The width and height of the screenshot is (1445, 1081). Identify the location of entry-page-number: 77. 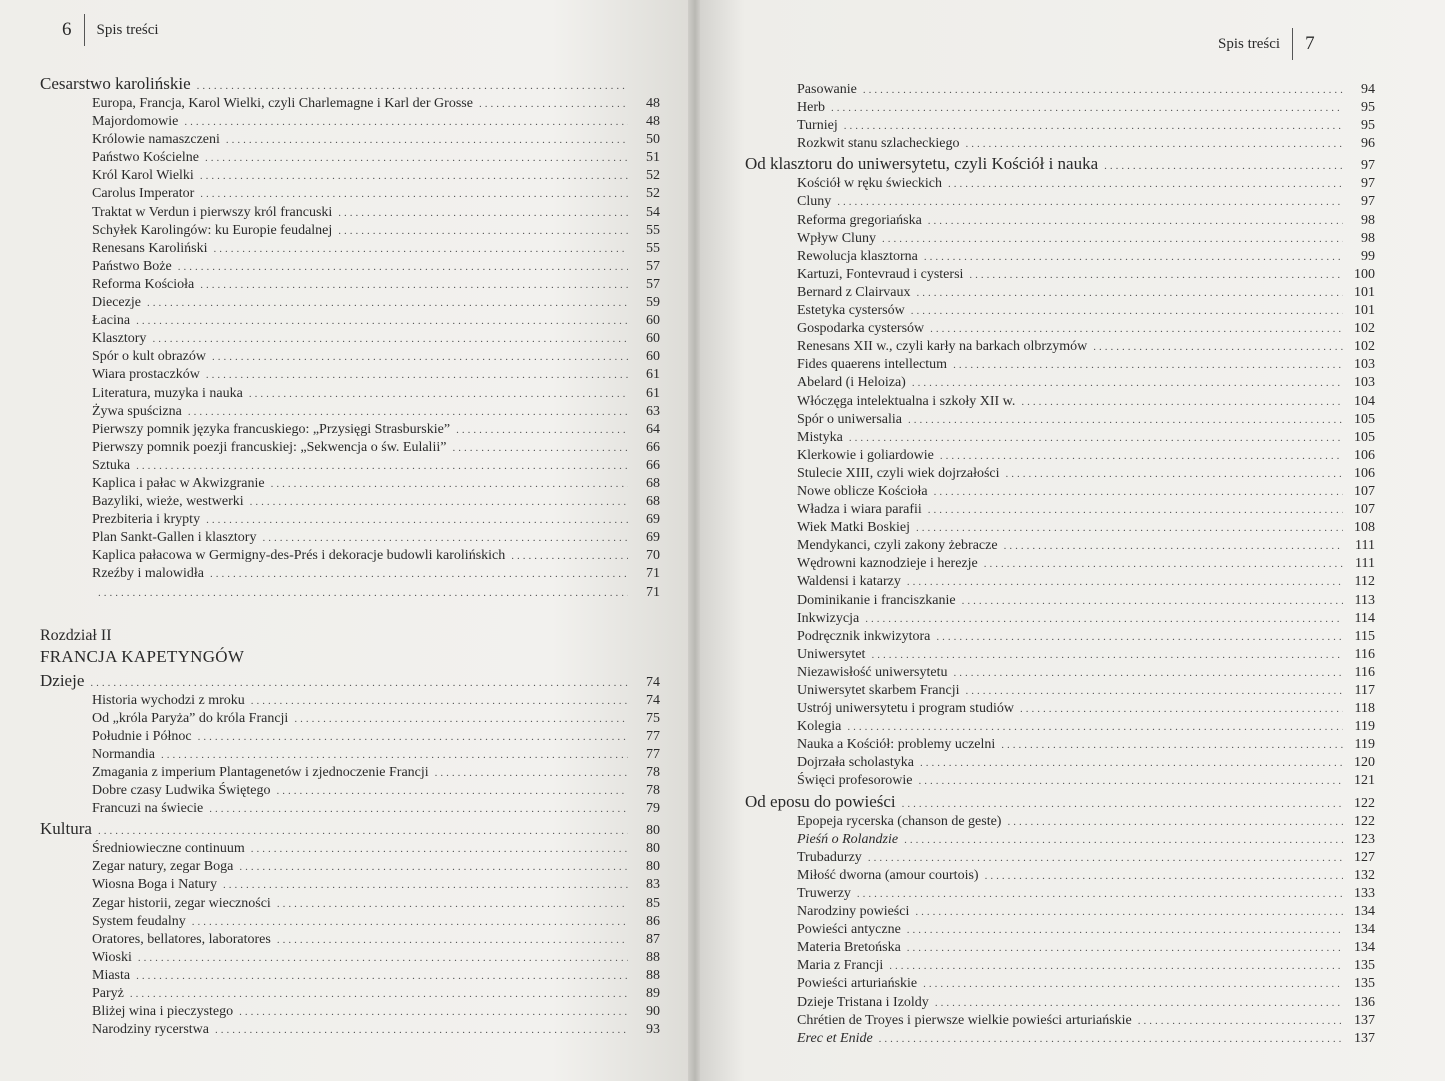
(653, 736).